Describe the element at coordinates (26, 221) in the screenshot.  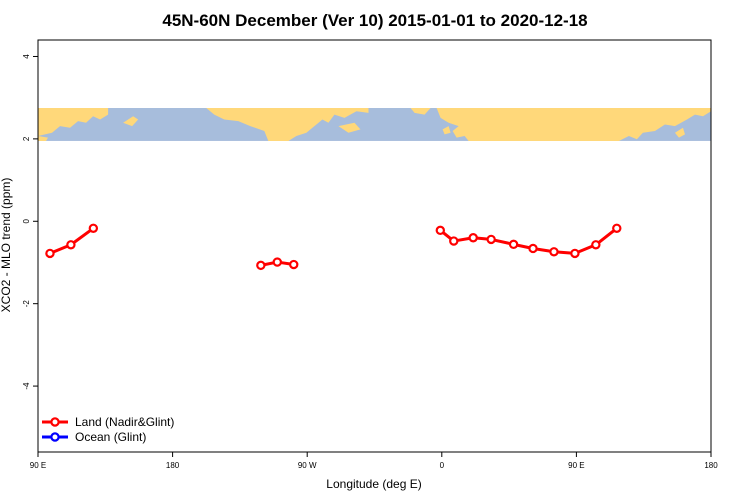
I see `y-tick-label: 0` at that location.